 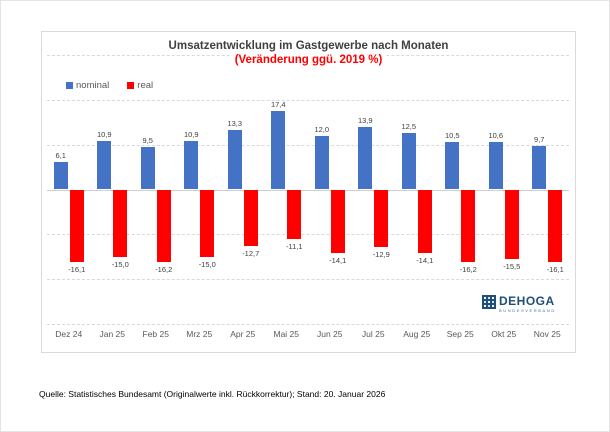 What do you see at coordinates (286, 334) in the screenshot?
I see `category-label: Mai 25` at bounding box center [286, 334].